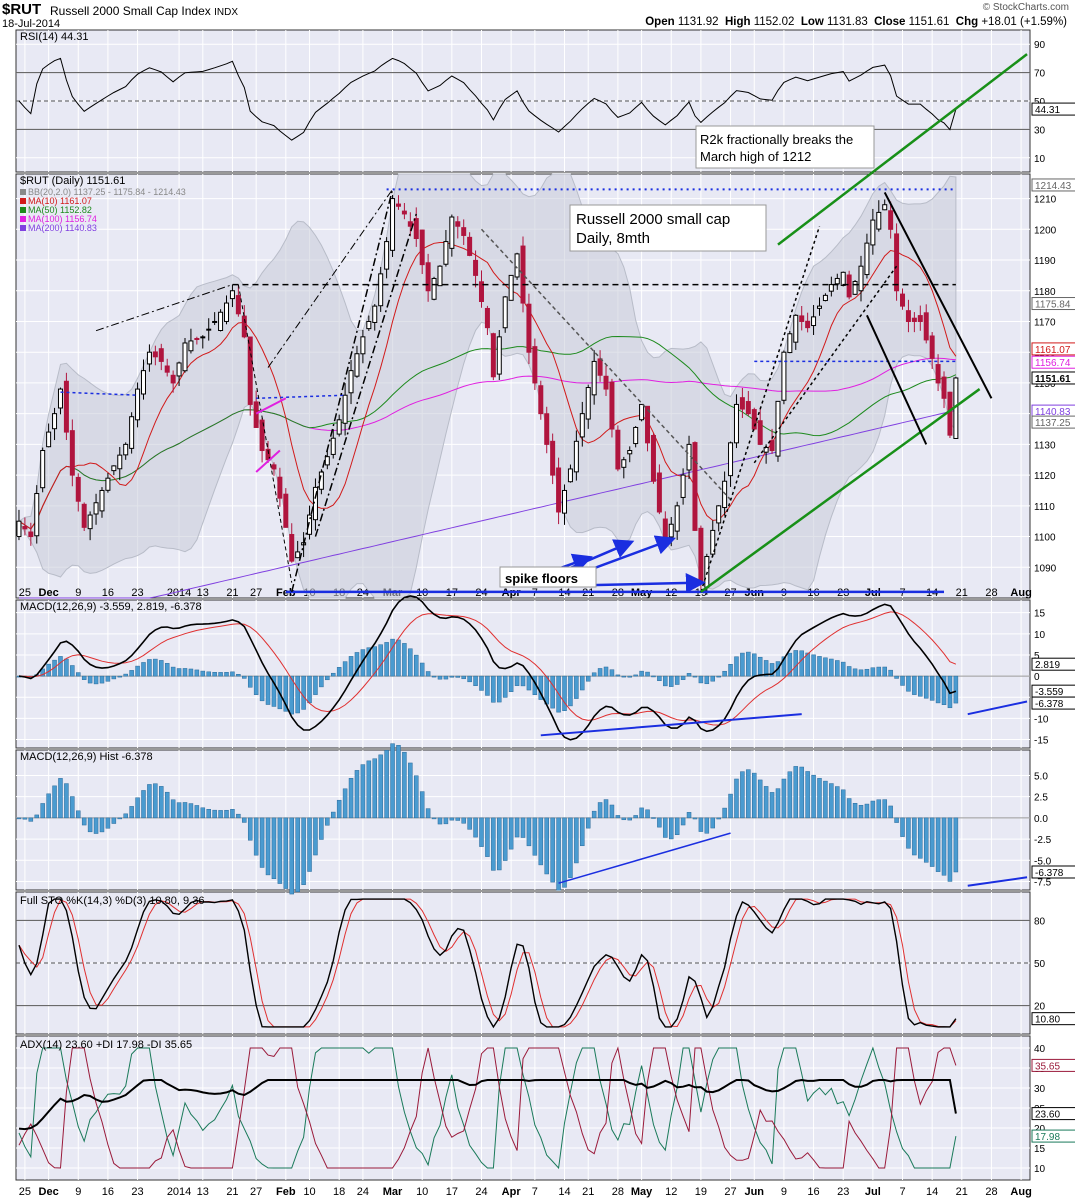  Describe the element at coordinates (929, 22) in the screenshot. I see `close-value: 1151.61` at that location.